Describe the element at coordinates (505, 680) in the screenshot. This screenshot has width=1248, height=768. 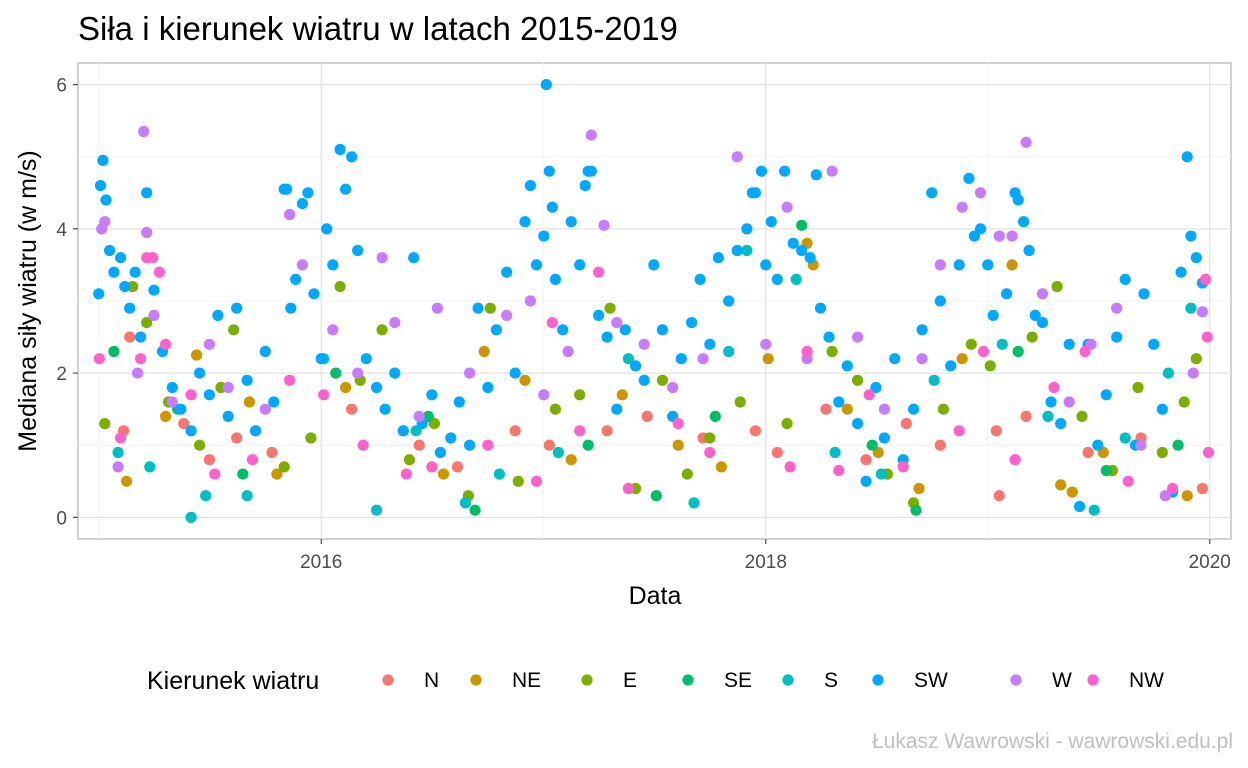
I see `legend-item-ne: NE` at that location.